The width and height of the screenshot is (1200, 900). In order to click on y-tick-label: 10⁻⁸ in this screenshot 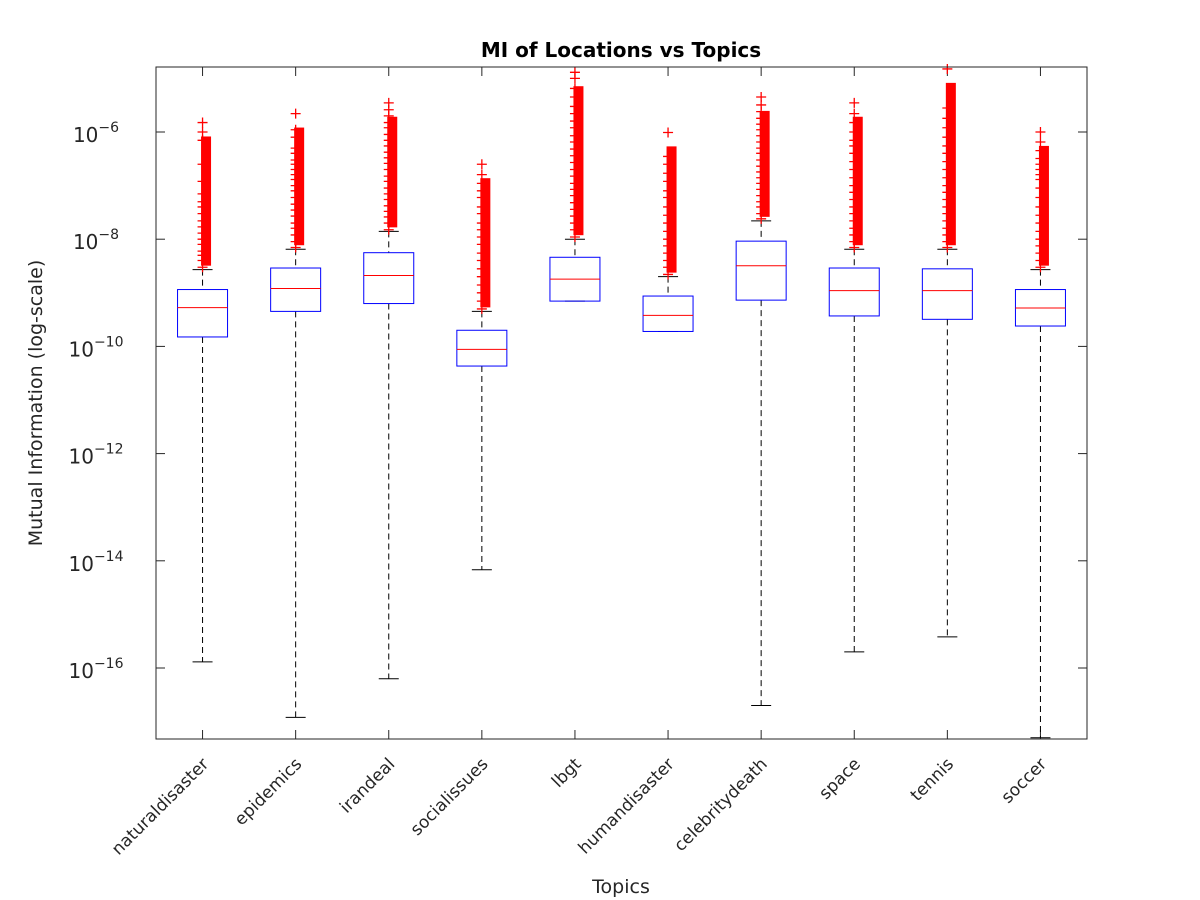, I will do `click(96, 240)`.